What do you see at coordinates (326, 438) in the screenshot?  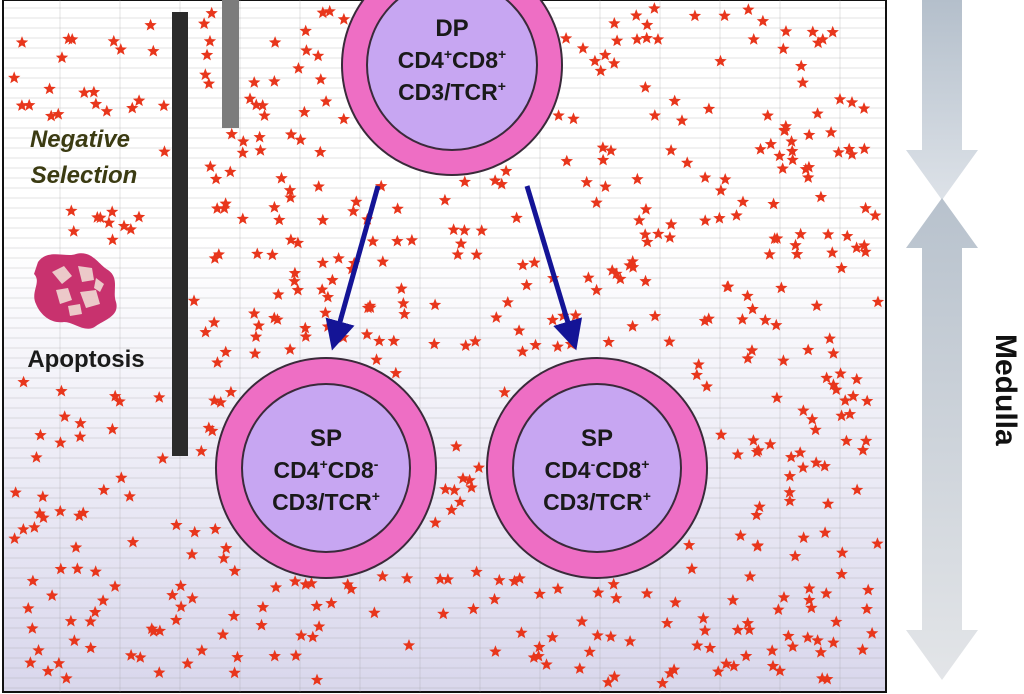 I see `sp-cd4-cell-line1: SP` at bounding box center [326, 438].